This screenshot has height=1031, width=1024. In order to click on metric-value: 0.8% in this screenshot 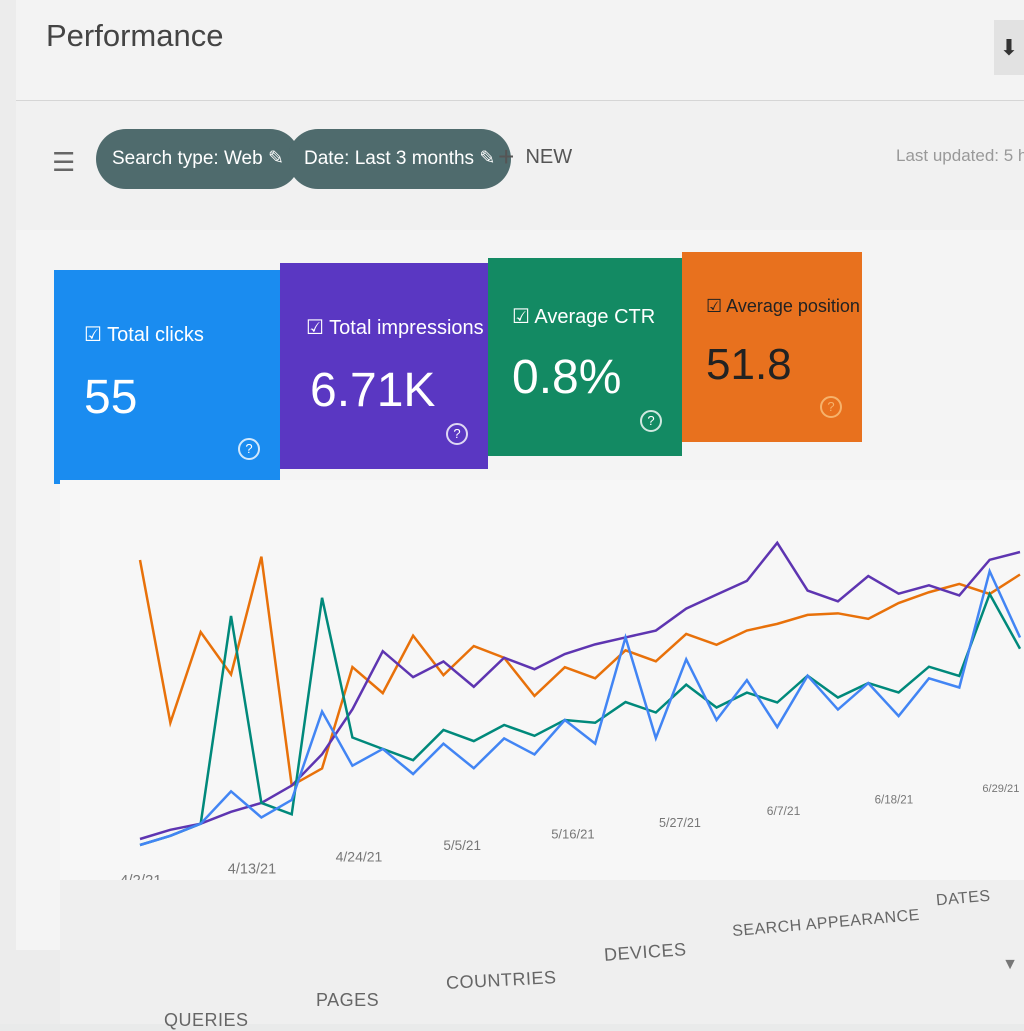, I will do `click(566, 377)`.